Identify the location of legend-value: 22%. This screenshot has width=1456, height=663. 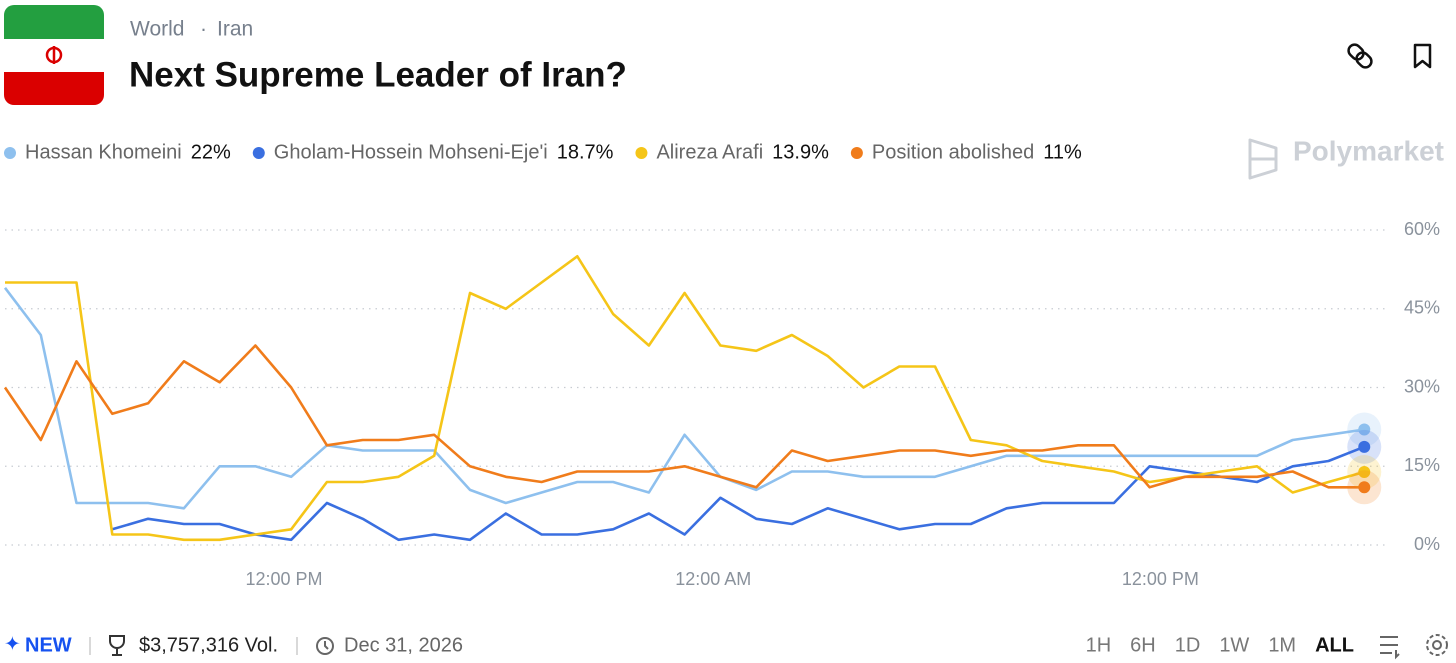
(211, 152).